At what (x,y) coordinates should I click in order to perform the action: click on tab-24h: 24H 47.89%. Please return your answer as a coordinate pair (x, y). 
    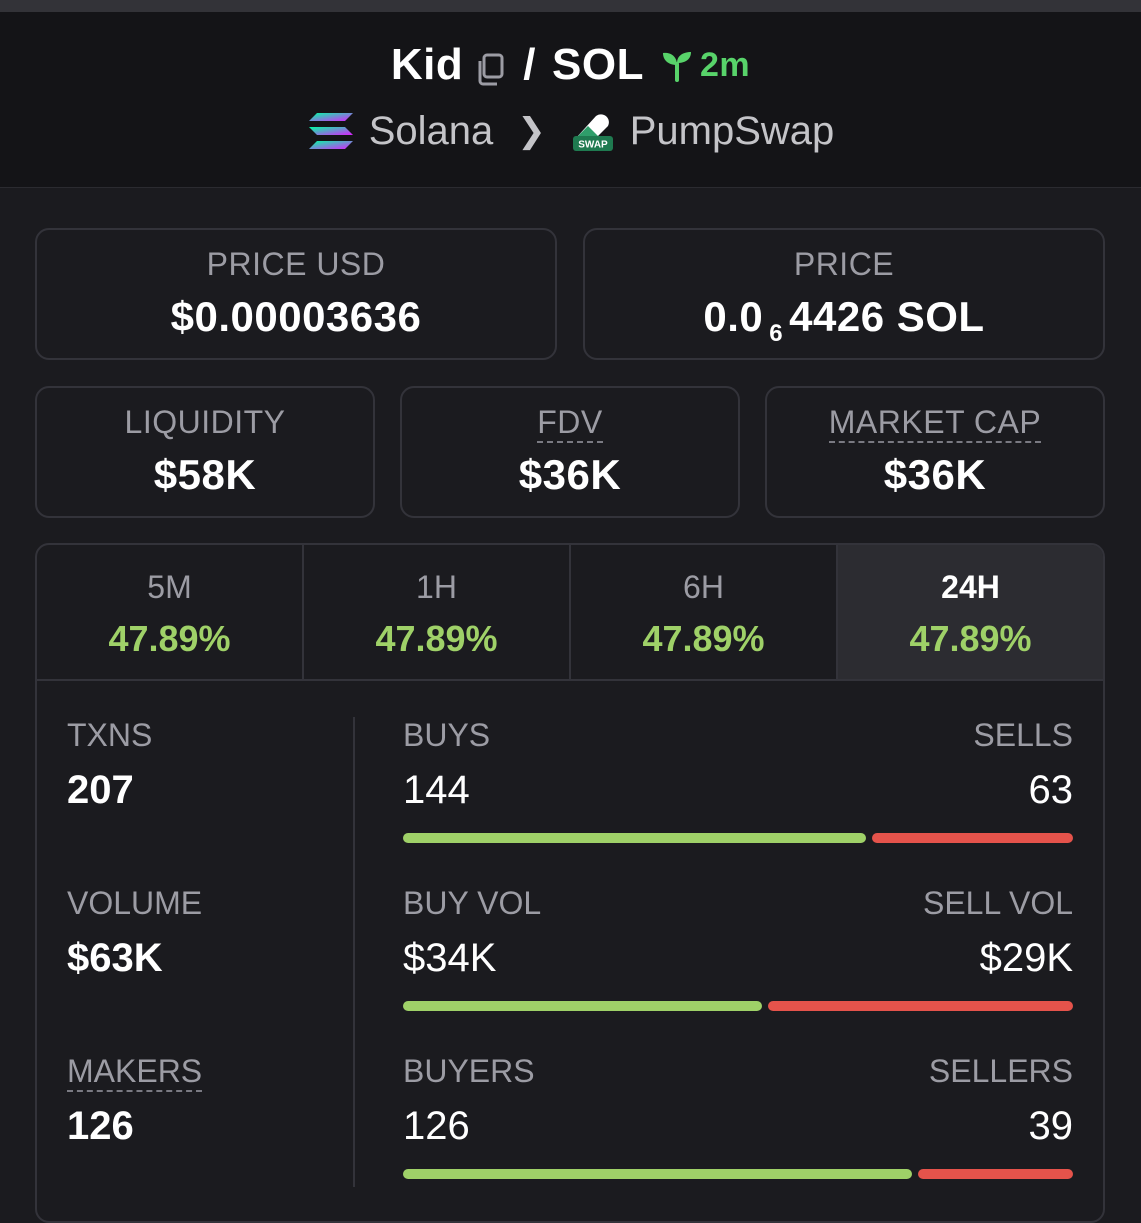
    Looking at the image, I should click on (970, 612).